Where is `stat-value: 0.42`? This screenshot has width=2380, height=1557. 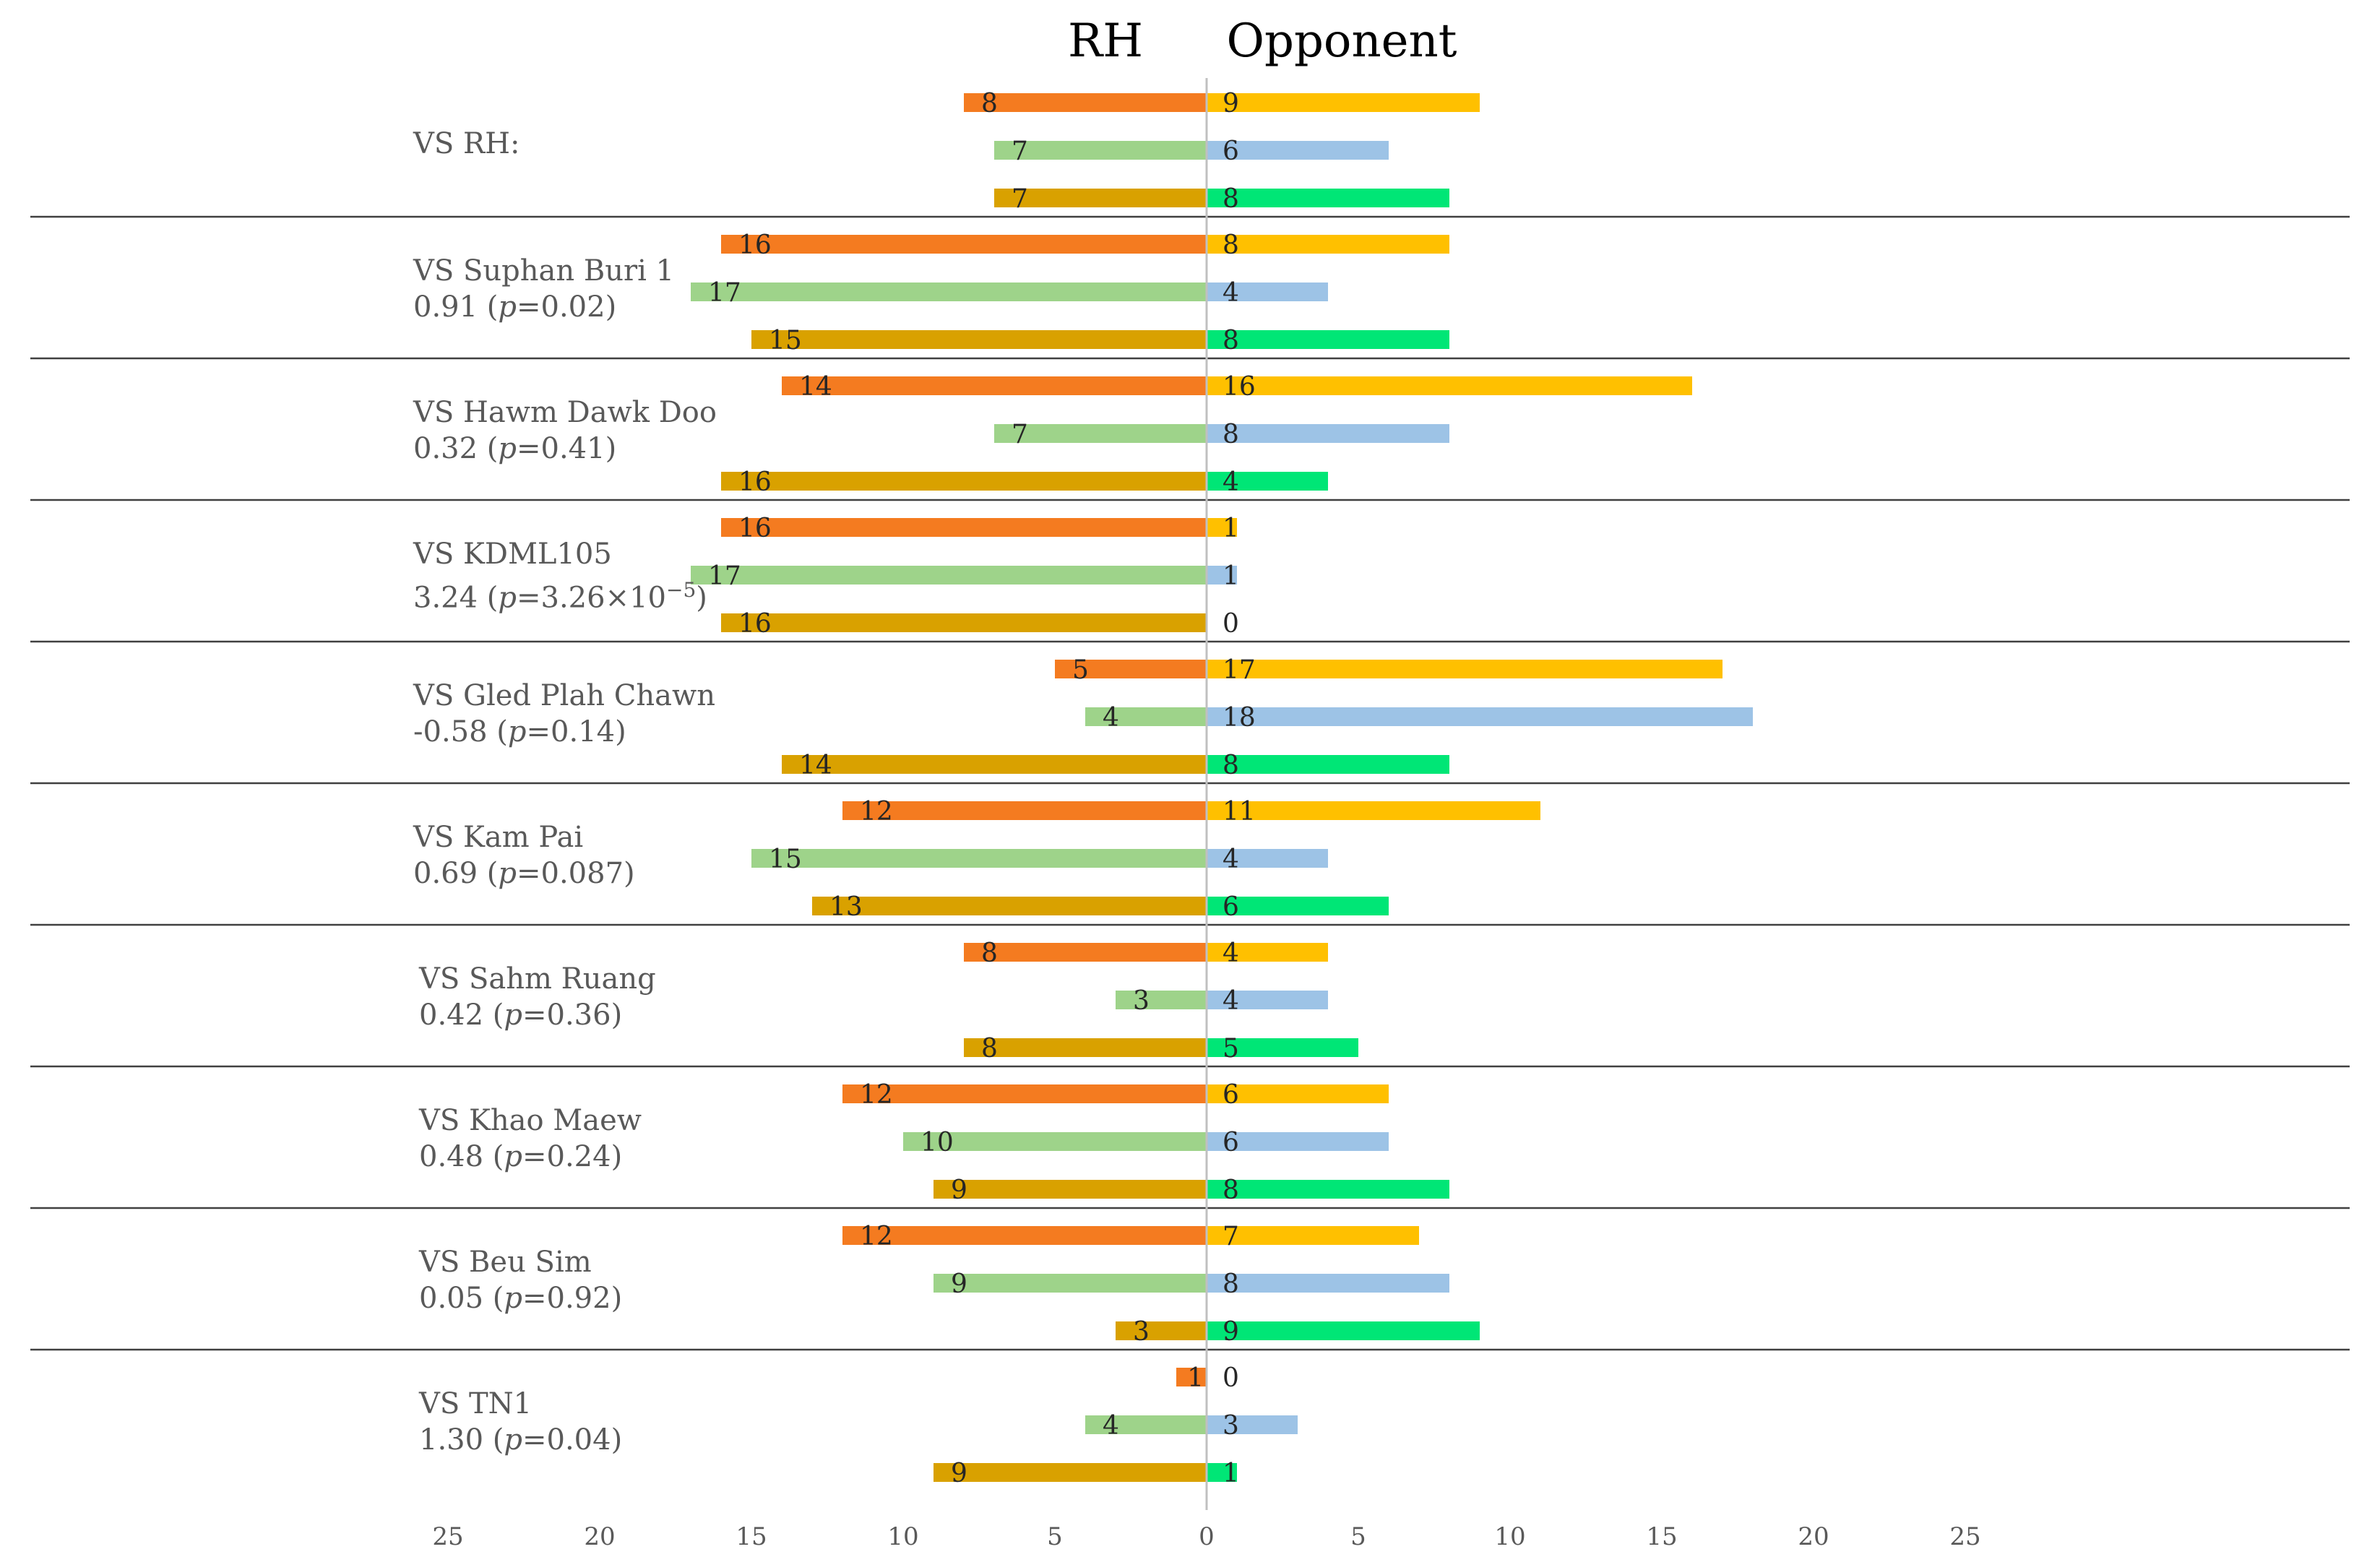
stat-value: 0.42 is located at coordinates (451, 1015).